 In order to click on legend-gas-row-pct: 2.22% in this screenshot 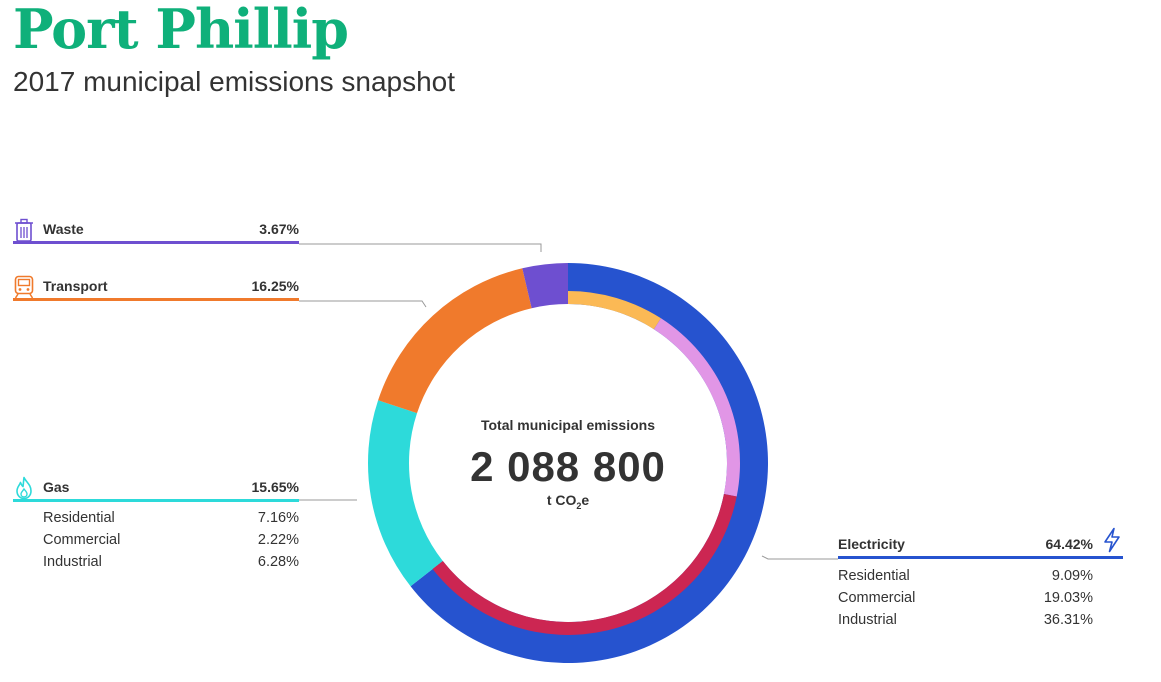, I will do `click(278, 540)`.